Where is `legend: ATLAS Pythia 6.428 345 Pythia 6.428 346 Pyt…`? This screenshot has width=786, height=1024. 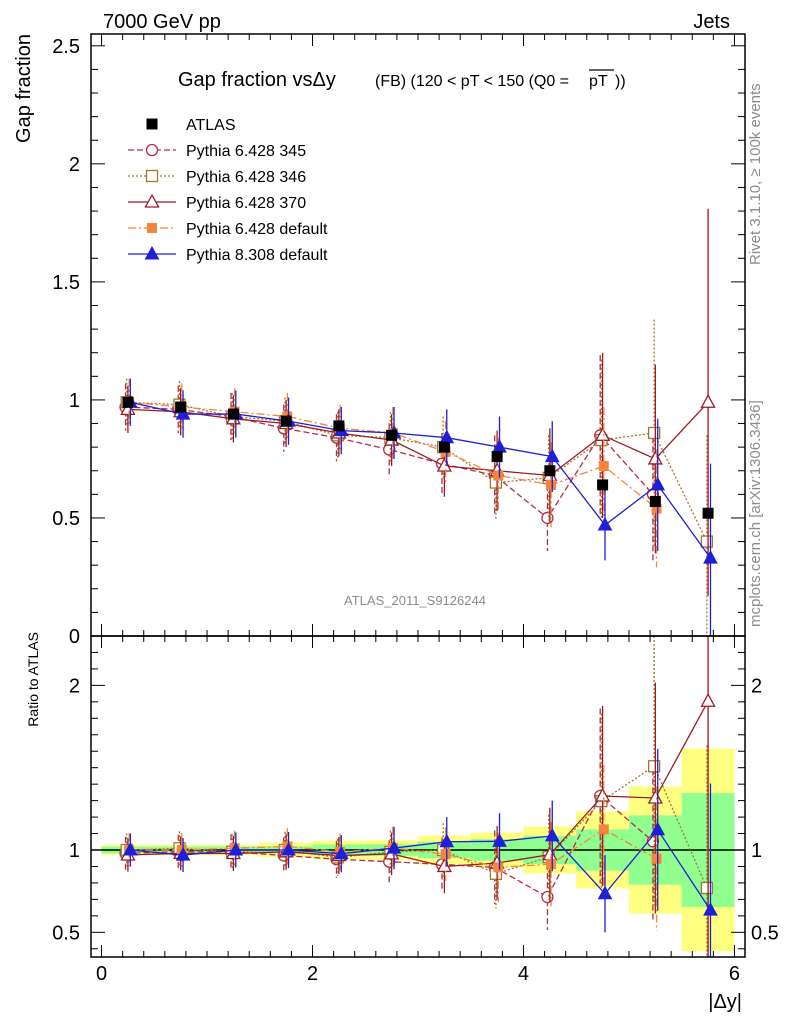 legend: ATLAS Pythia 6.428 345 Pythia 6.428 346 Pyt… is located at coordinates (228, 190).